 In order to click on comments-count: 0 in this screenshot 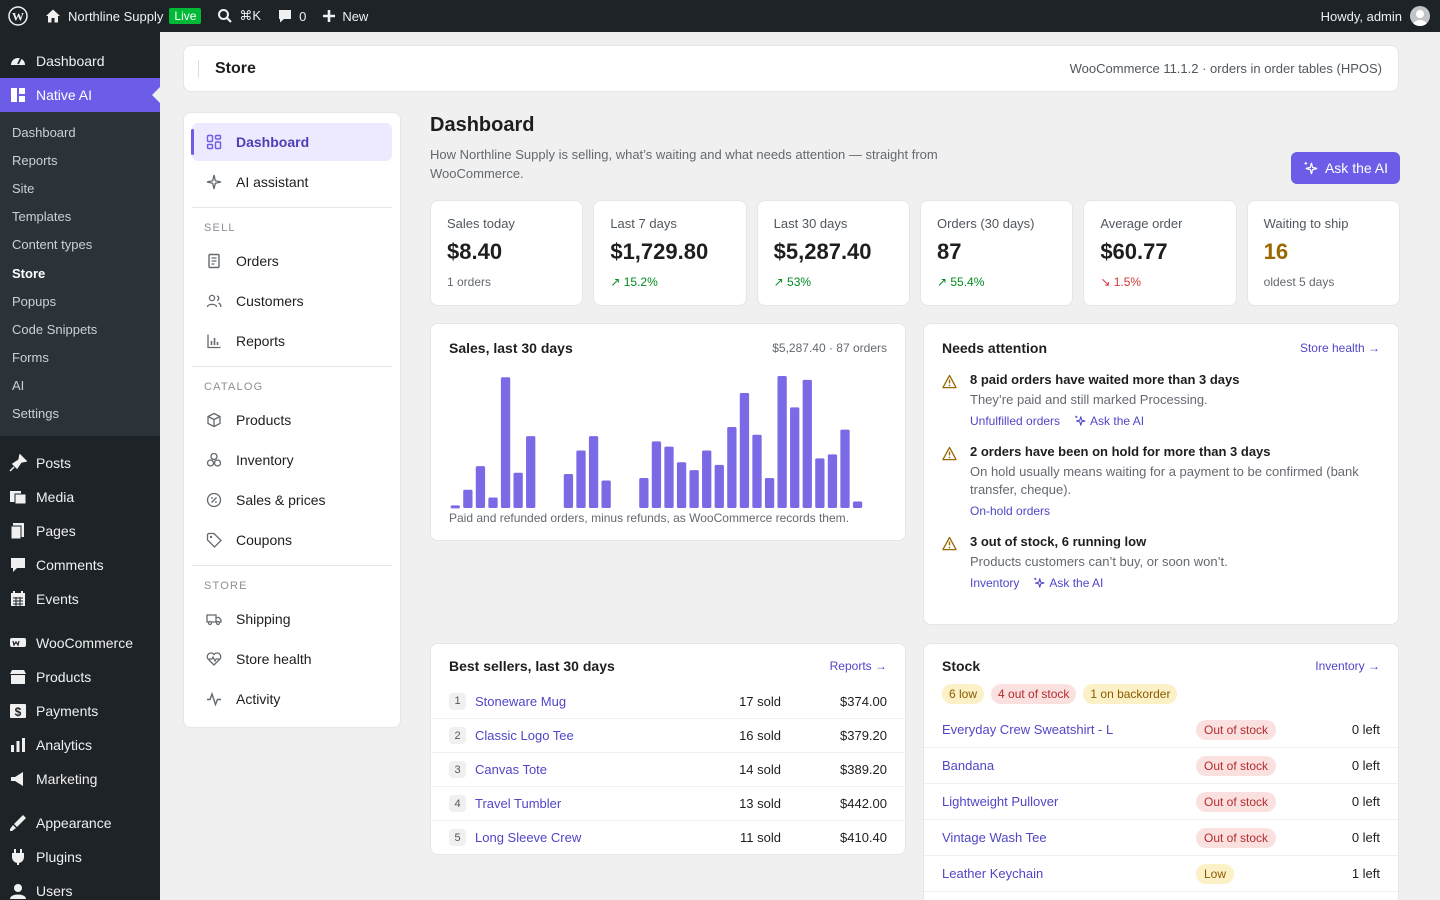, I will do `click(303, 16)`.